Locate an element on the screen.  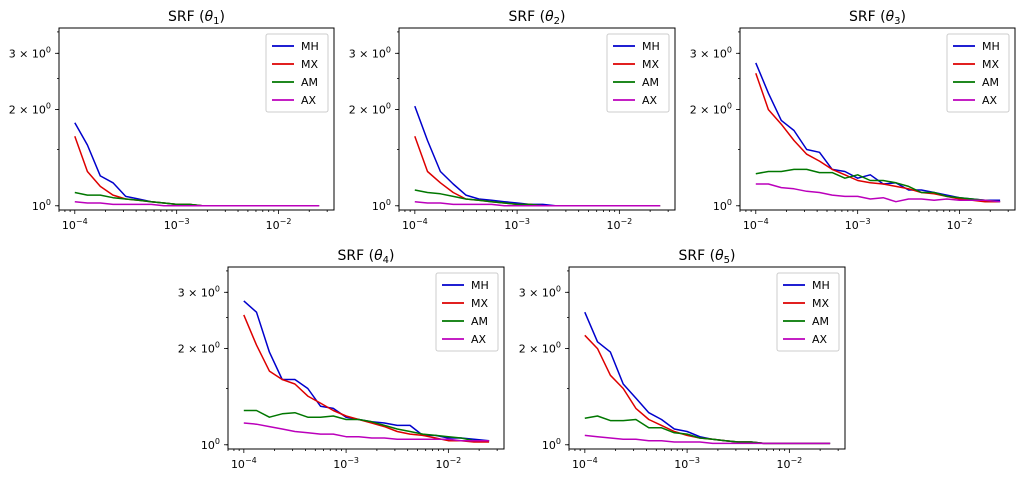
legend-box is located at coordinates (467, 312).